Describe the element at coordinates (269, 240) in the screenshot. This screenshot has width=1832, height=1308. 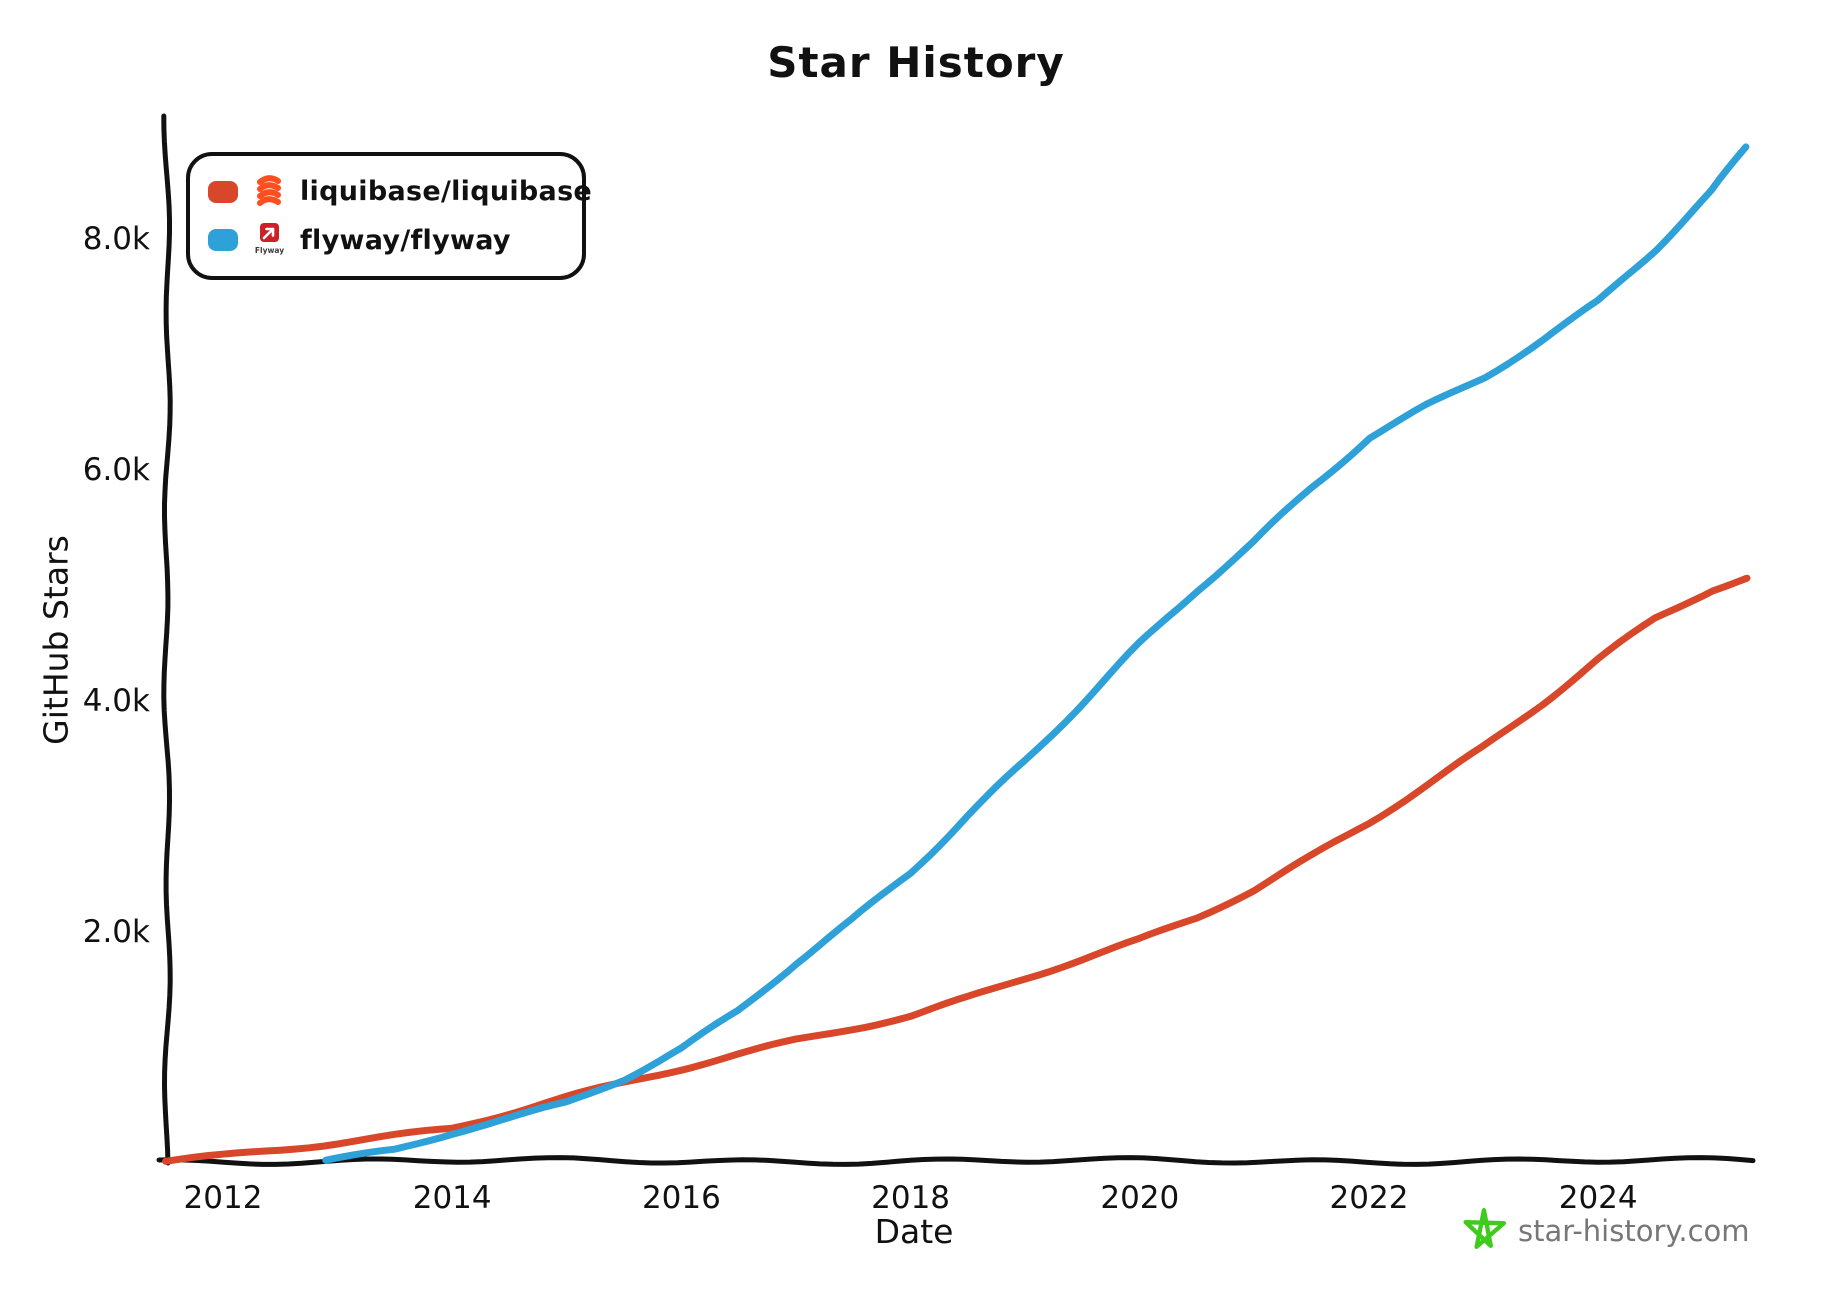
I see `flyway-logo-icon: Flyway` at that location.